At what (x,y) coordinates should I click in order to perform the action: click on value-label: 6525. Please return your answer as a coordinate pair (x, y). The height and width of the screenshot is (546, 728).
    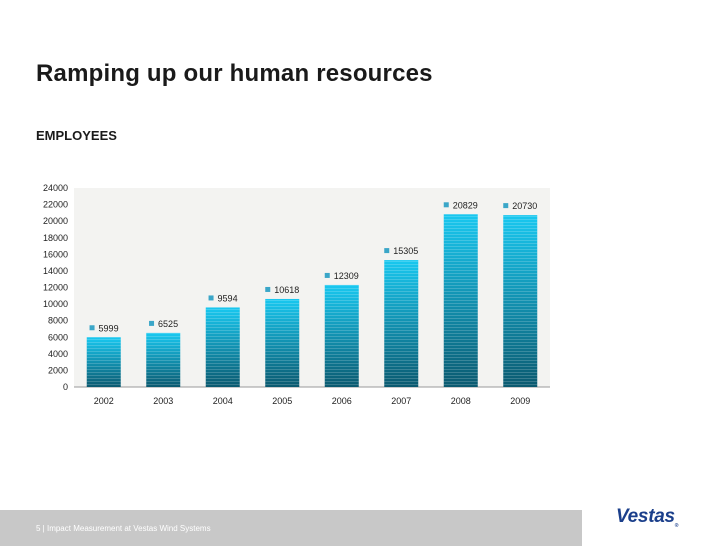
    Looking at the image, I should click on (168, 324).